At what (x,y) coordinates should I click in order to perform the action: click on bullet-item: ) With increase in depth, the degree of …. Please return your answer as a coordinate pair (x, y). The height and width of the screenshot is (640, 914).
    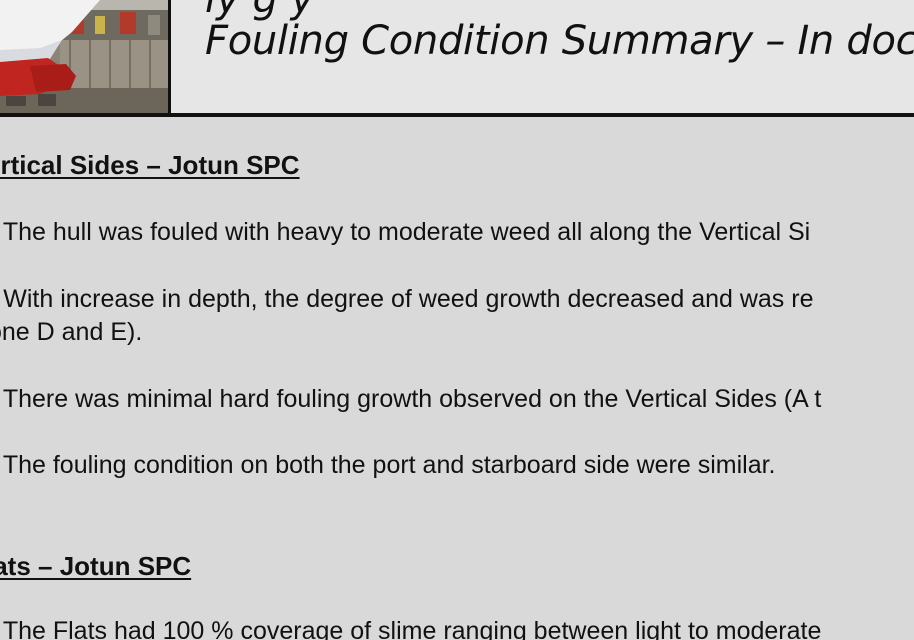
    Looking at the image, I should click on (406, 316).